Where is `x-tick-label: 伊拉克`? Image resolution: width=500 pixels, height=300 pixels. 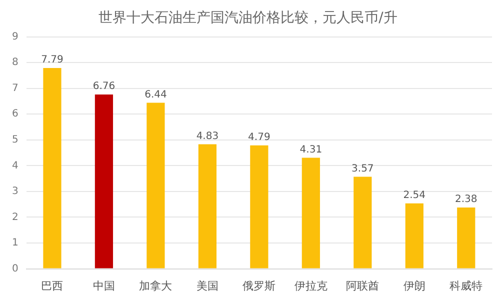 x-tick-label: 伊拉克 is located at coordinates (311, 285).